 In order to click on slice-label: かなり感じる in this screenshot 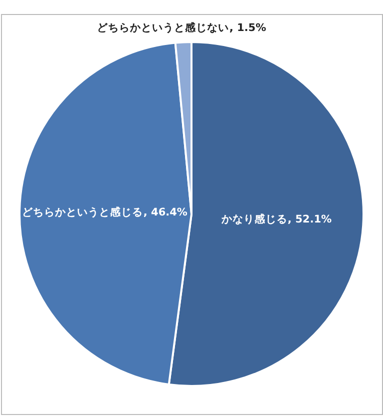, I will do `click(254, 219)`.